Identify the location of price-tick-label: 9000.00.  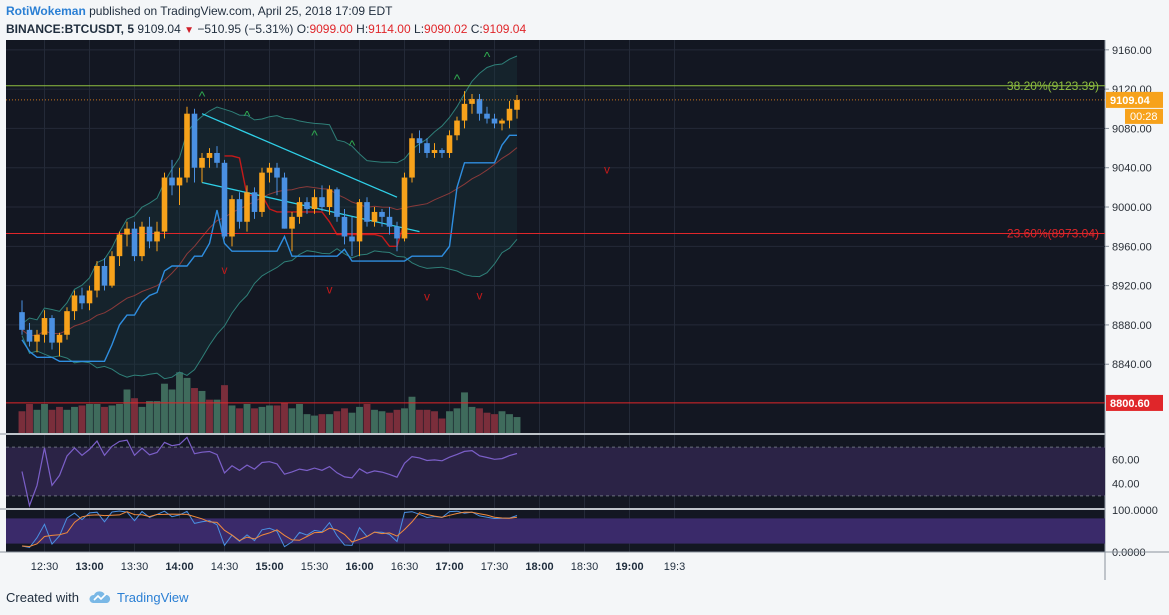
(1132, 208).